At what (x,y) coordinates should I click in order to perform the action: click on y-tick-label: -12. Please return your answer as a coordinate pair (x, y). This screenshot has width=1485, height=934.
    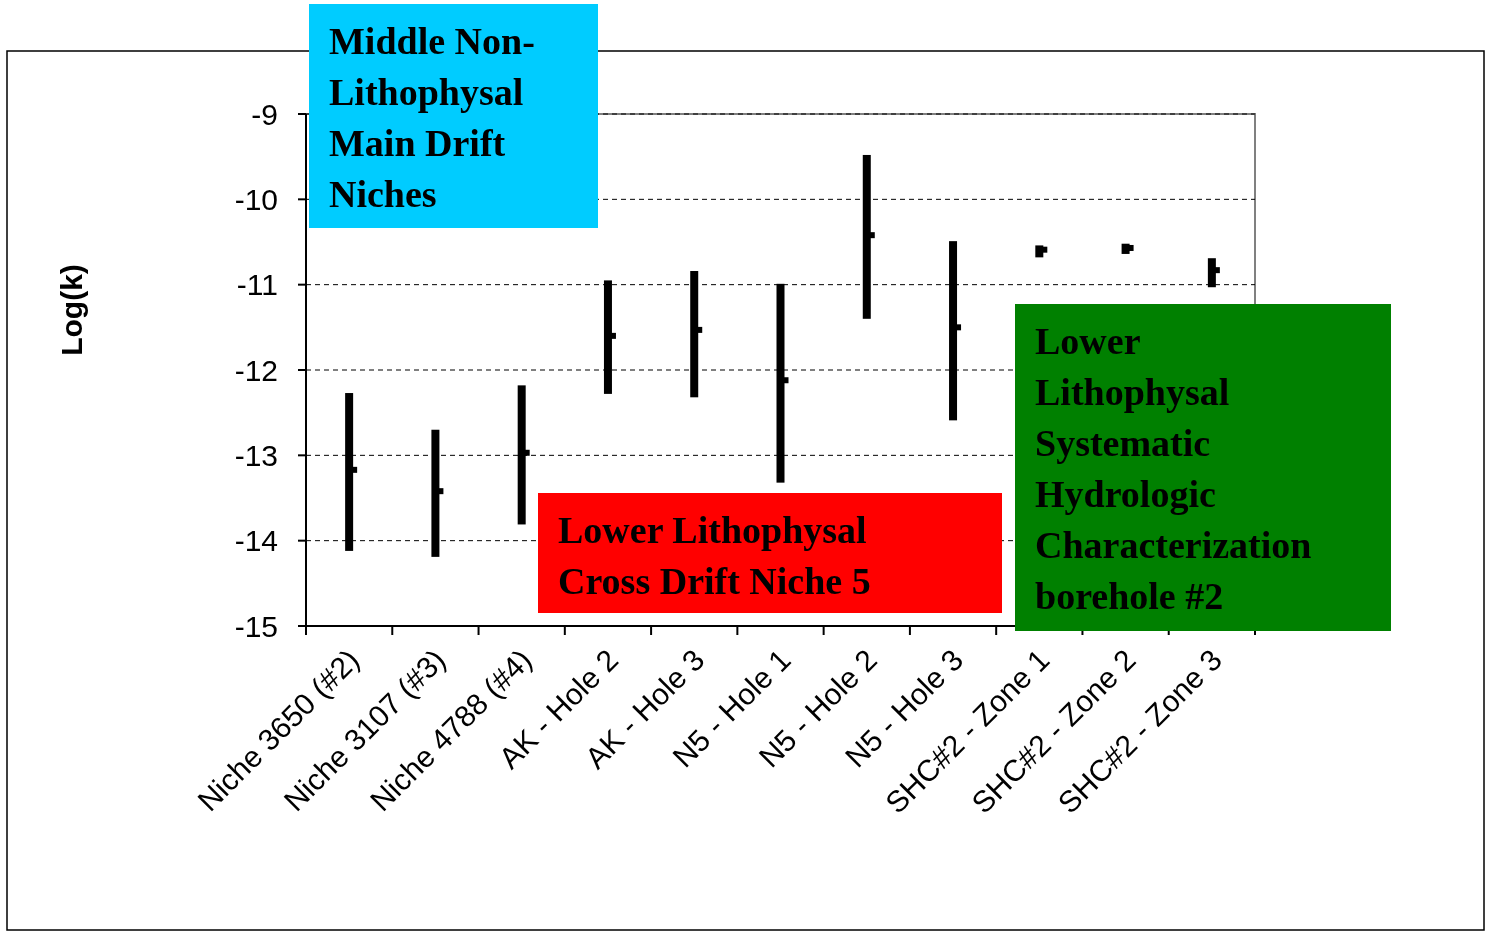
    Looking at the image, I should click on (256, 370).